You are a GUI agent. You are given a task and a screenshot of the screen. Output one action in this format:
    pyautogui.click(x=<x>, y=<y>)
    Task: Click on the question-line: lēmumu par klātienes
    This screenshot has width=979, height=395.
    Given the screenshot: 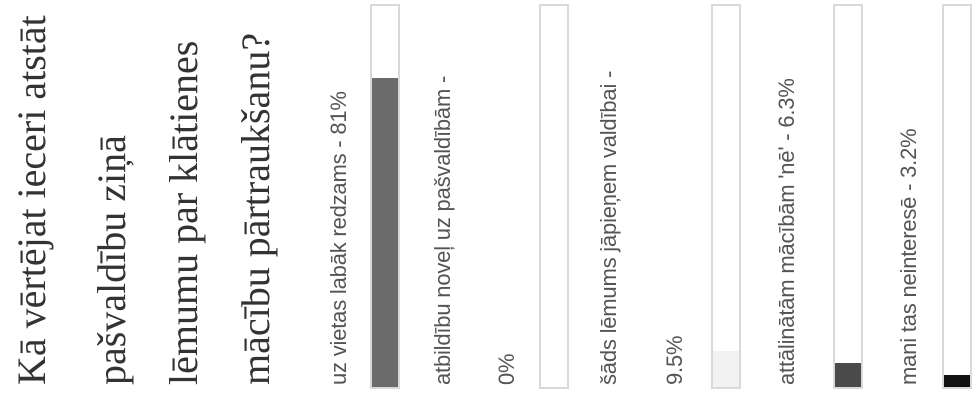 What is the action you would take?
    pyautogui.click(x=184, y=213)
    